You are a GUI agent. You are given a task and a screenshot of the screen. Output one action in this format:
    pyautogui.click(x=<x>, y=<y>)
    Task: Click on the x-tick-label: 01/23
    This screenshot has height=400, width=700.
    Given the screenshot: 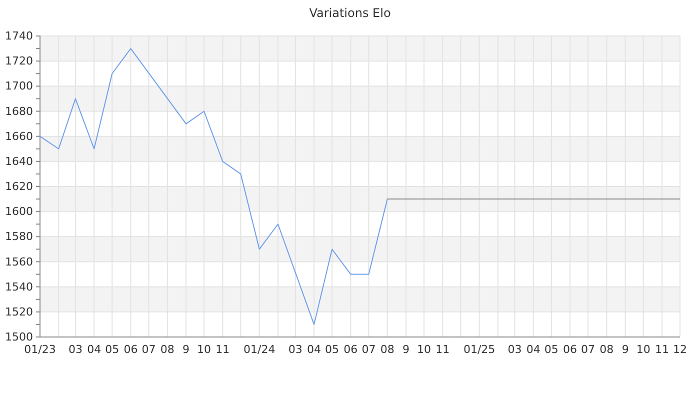 What is the action you would take?
    pyautogui.click(x=40, y=349)
    